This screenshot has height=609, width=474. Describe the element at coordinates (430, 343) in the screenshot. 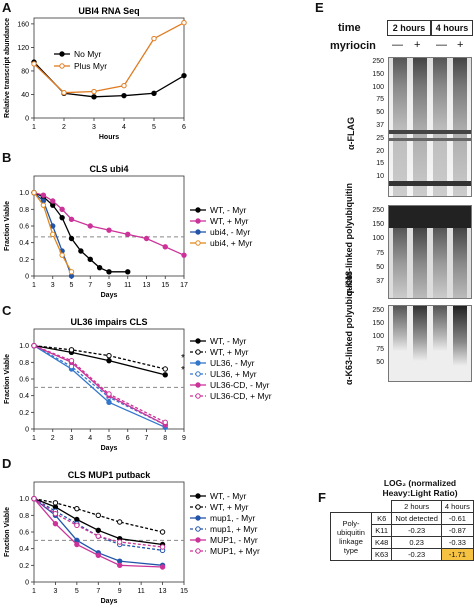

I see `blot-k63` at that location.